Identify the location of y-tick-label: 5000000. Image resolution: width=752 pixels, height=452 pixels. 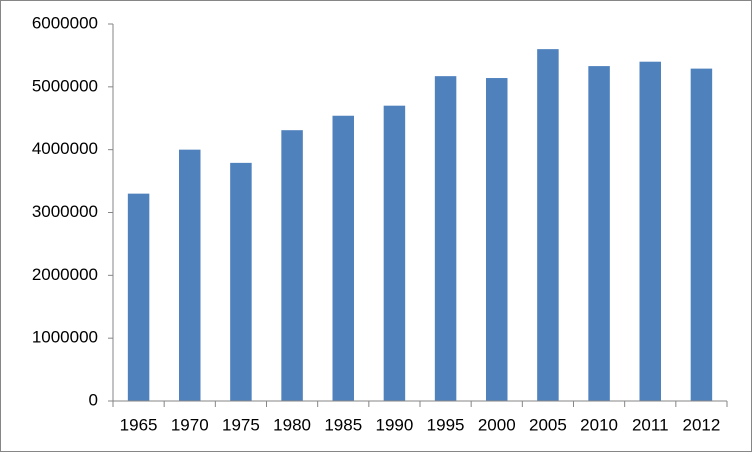
(65, 85).